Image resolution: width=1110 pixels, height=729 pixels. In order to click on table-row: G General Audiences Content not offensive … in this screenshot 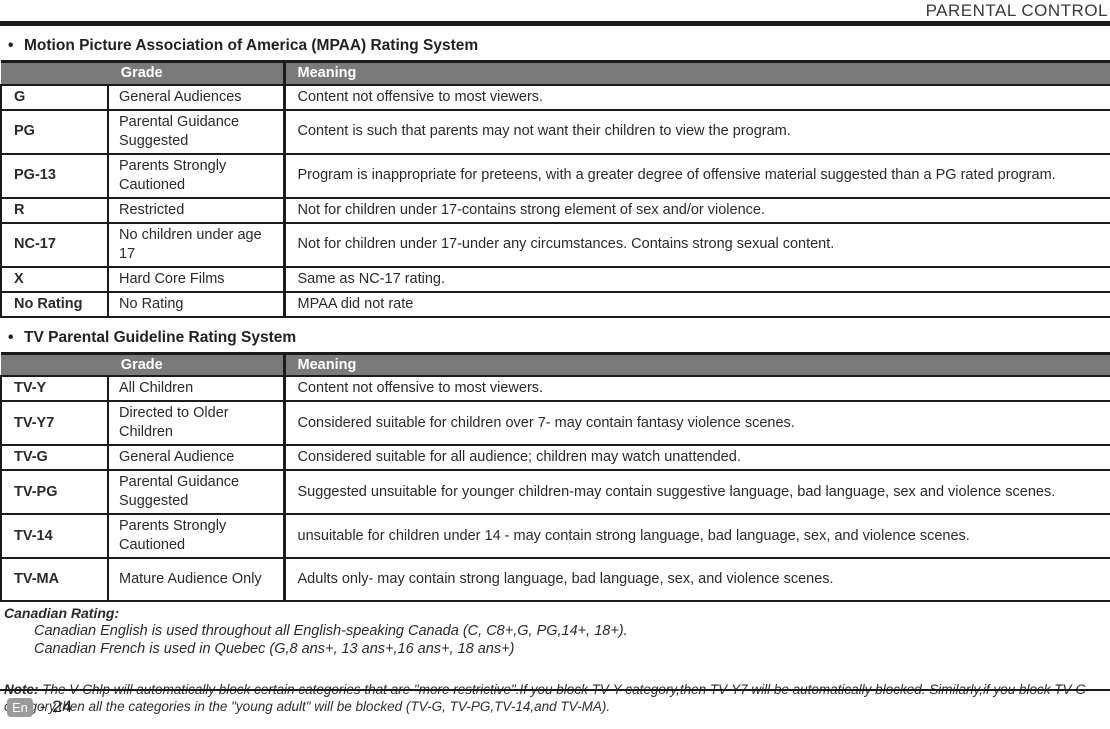, I will do `click(555, 97)`.